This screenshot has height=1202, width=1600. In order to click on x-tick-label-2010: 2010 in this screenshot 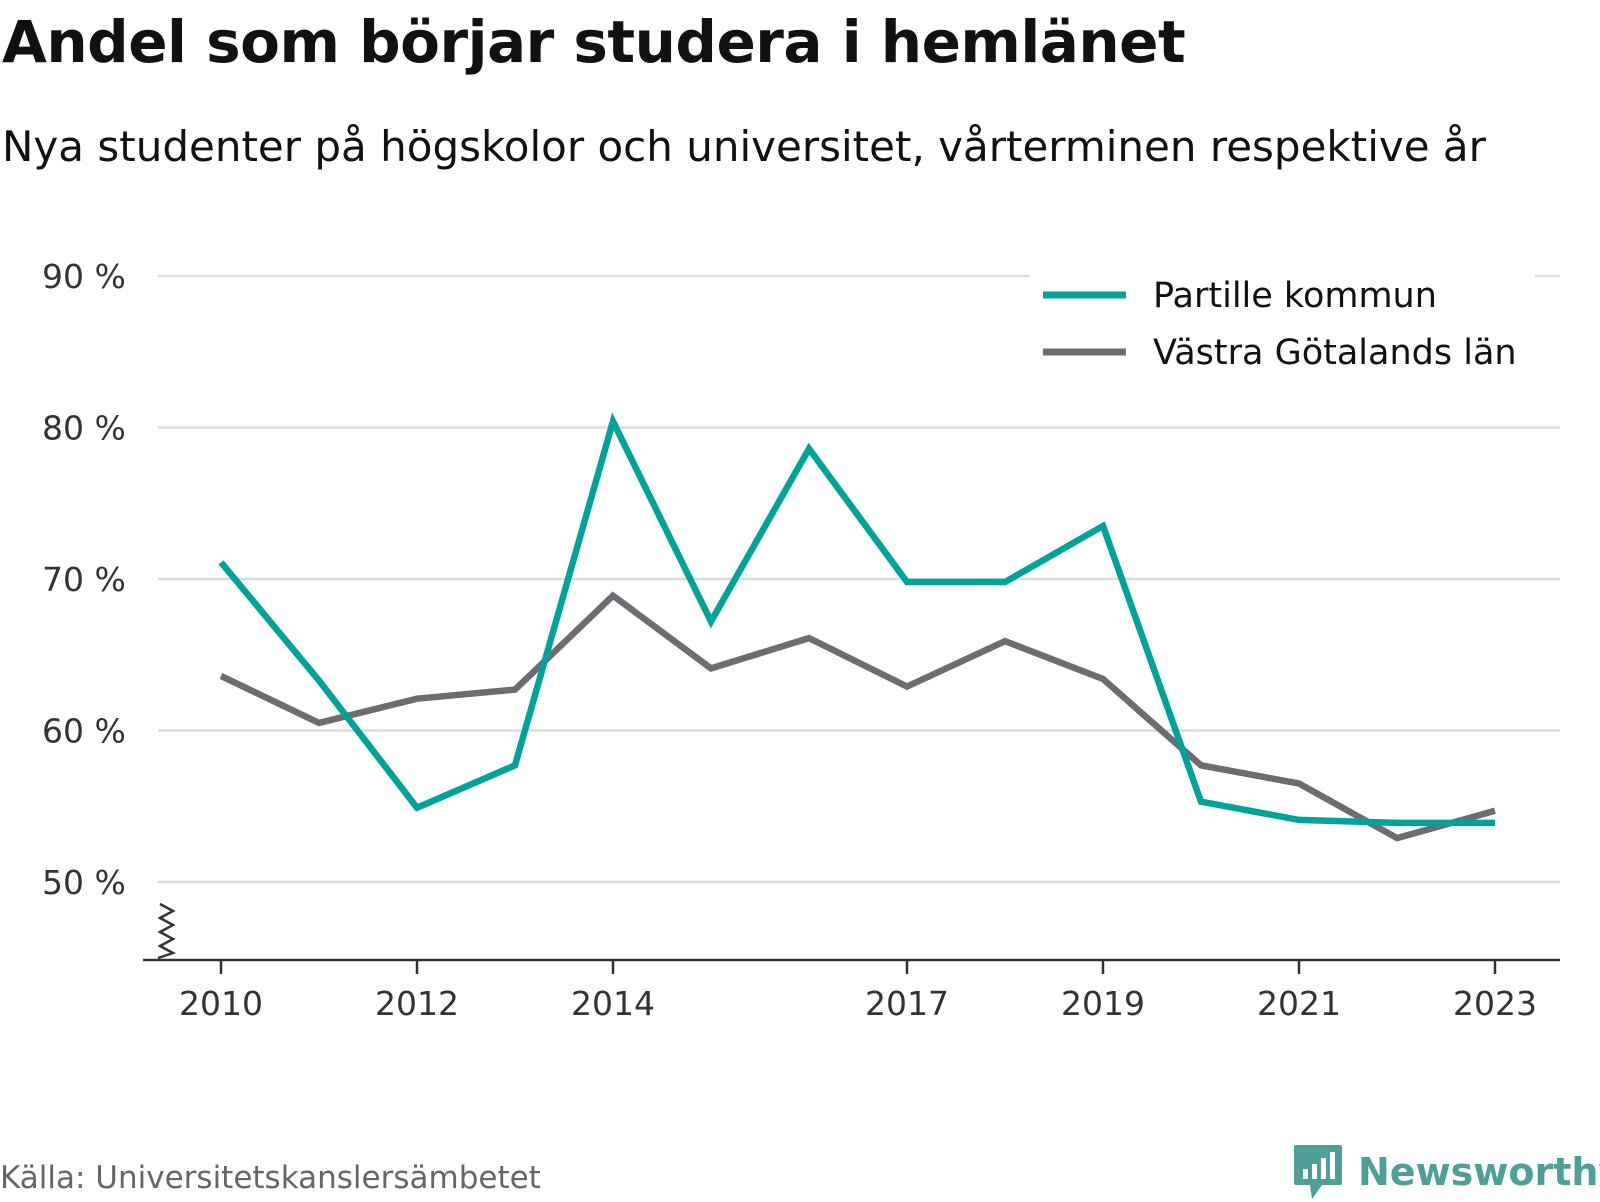, I will do `click(221, 1003)`.